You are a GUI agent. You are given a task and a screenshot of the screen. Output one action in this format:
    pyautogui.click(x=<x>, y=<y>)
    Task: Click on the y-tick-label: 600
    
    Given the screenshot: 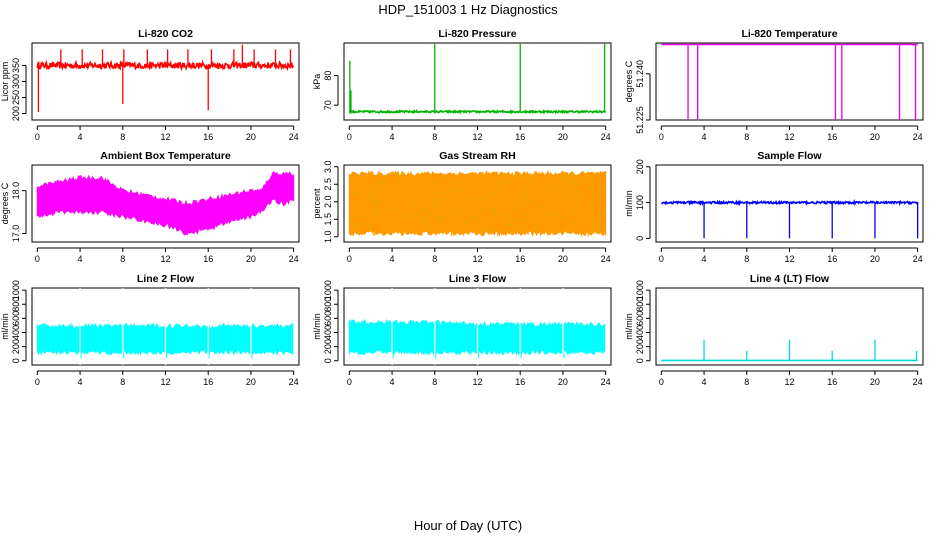 What is the action you would take?
    pyautogui.click(x=328, y=318)
    